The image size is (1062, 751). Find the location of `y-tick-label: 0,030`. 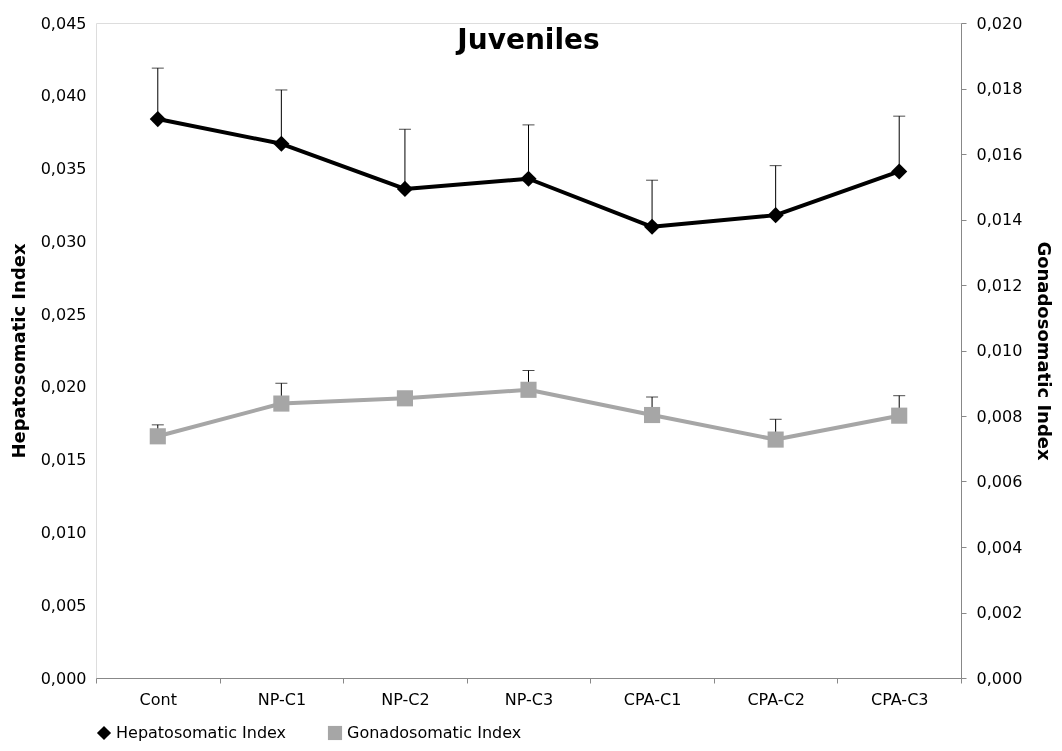

y-tick-label: 0,030 is located at coordinates (63, 241).